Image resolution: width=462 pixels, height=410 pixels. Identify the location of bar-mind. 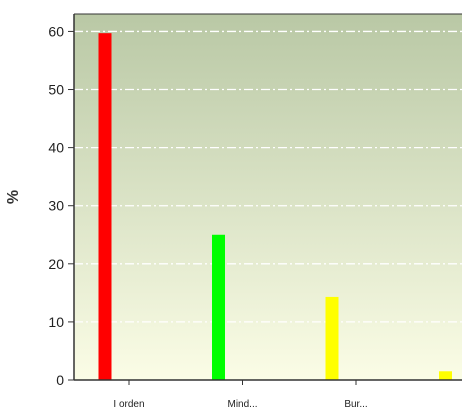
(218, 307).